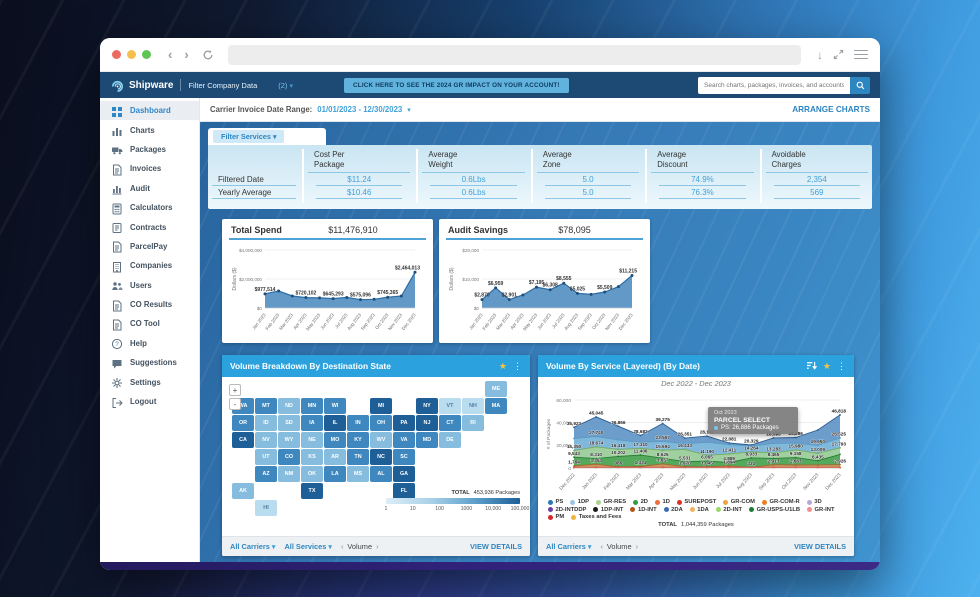  Describe the element at coordinates (427, 440) in the screenshot. I see `state-tile-md: MD` at that location.